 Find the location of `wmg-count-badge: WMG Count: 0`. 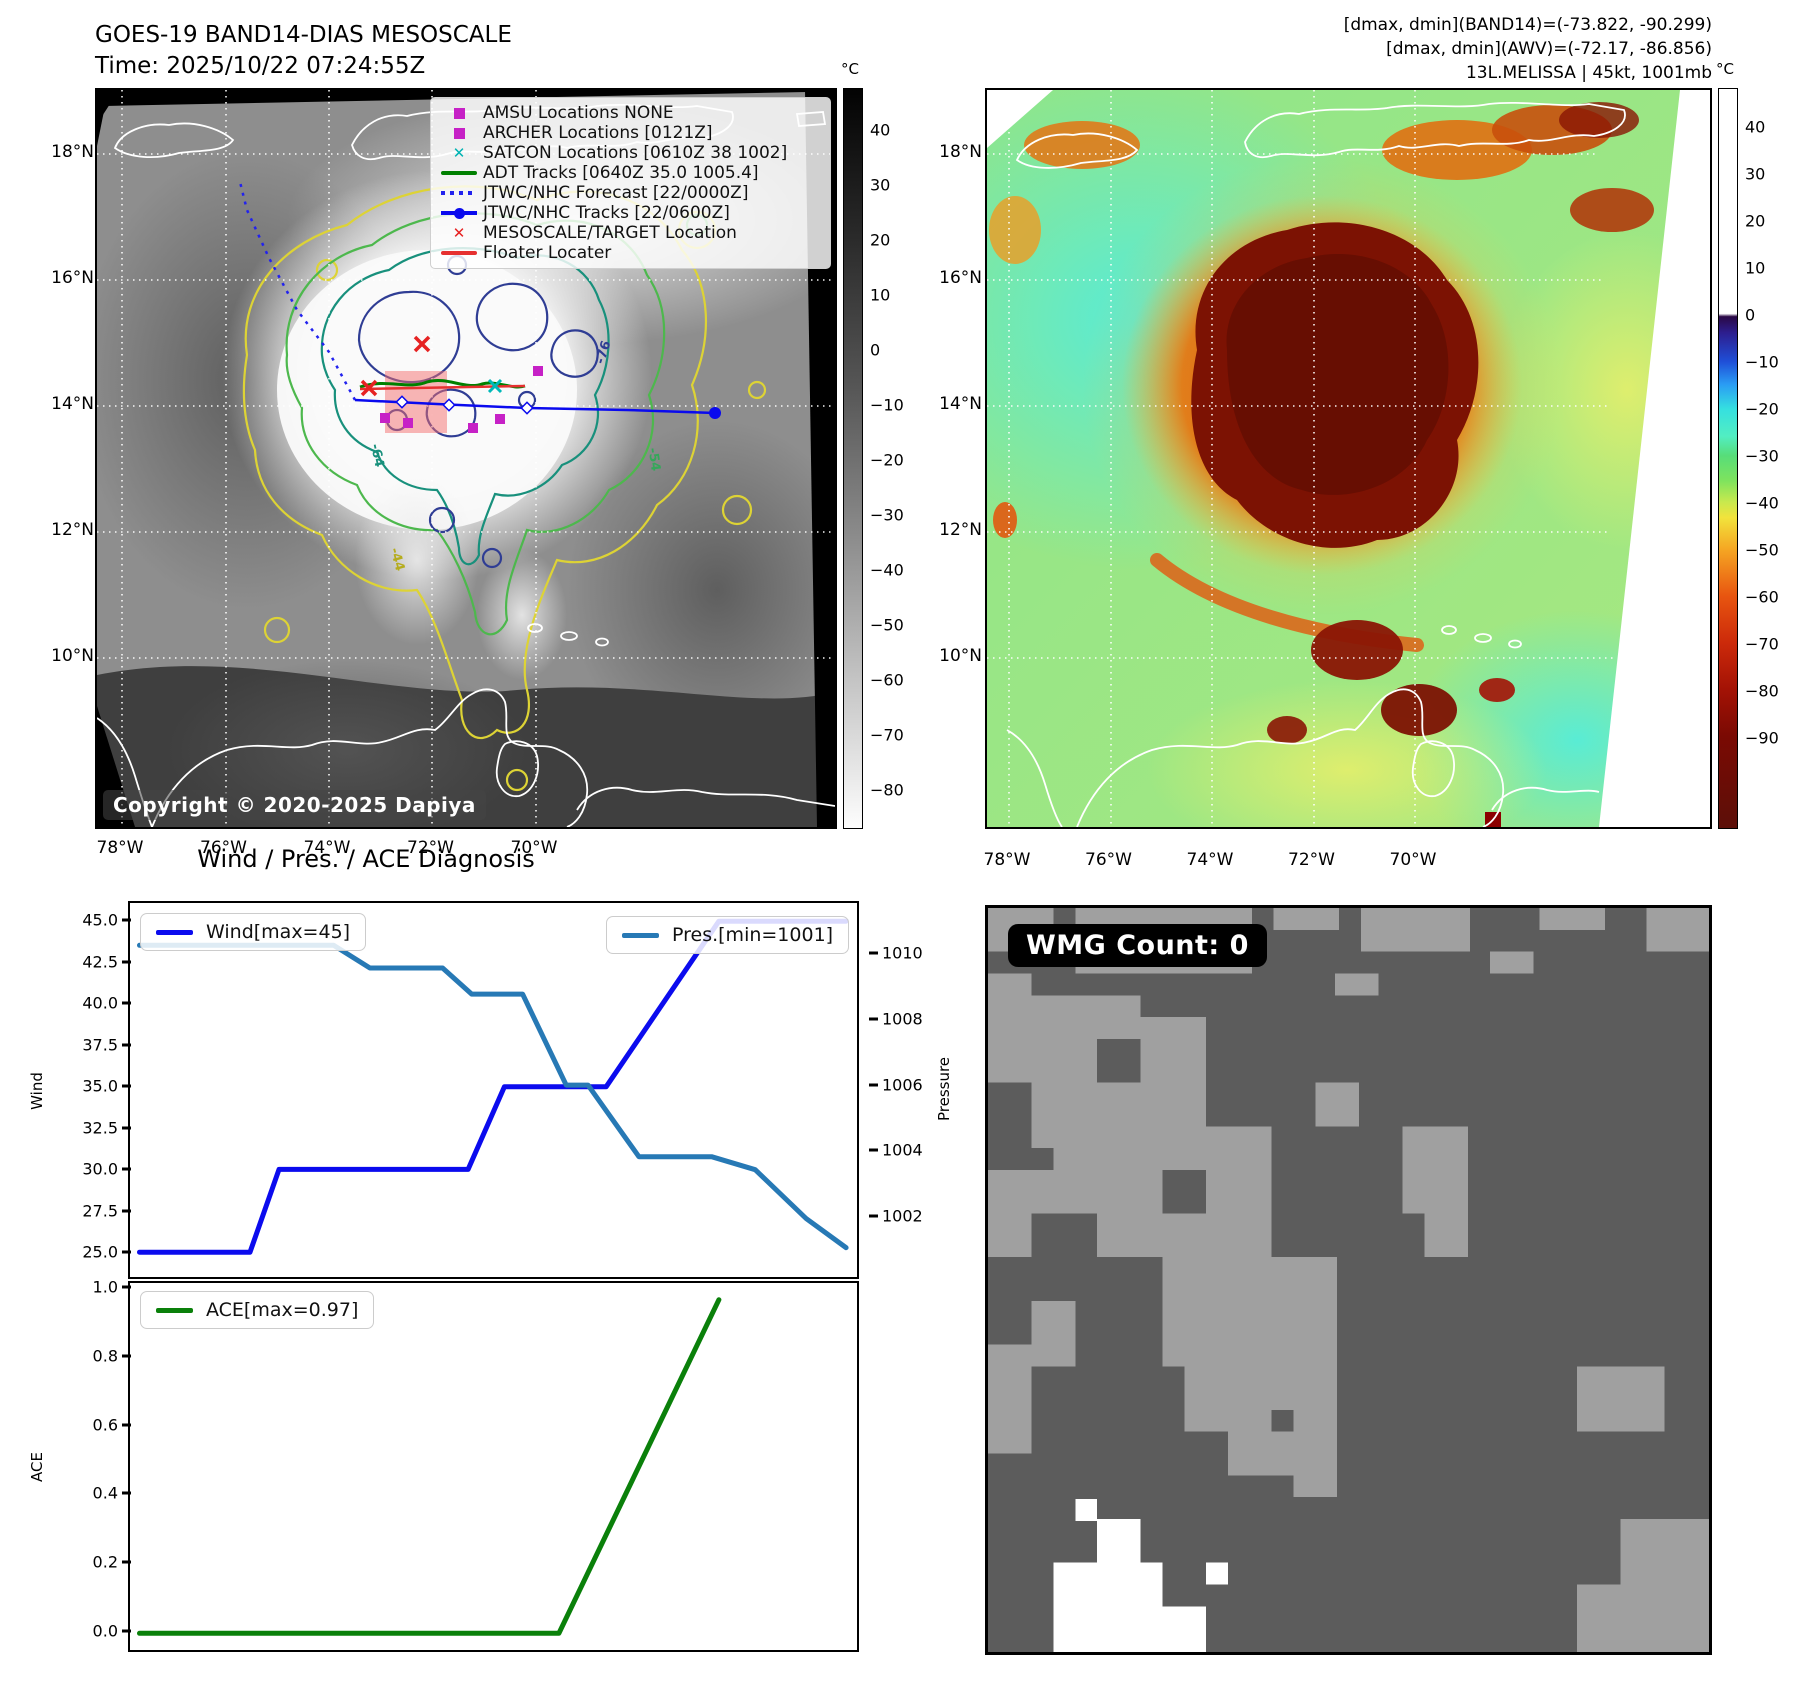

wmg-count-badge: WMG Count: 0 is located at coordinates (1137, 945).